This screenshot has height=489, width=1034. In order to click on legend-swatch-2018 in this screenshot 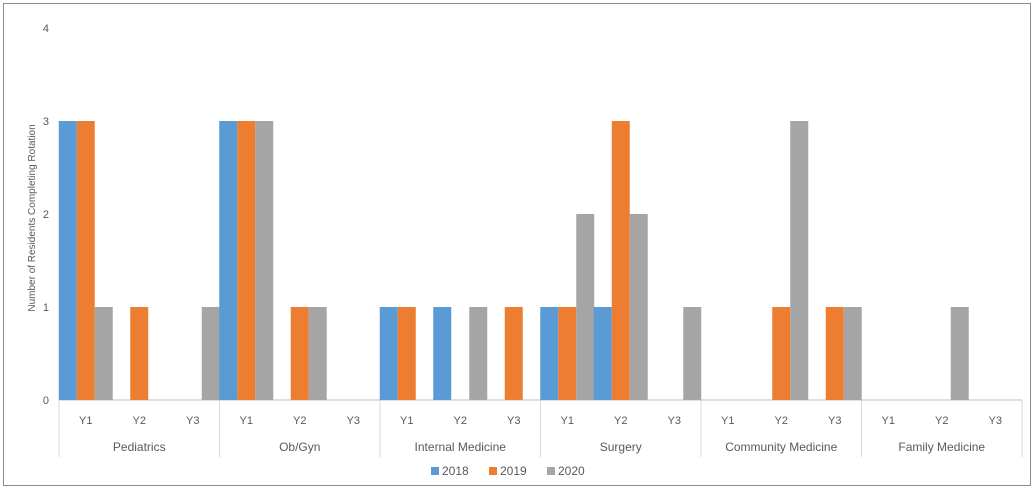, I will do `click(435, 471)`.